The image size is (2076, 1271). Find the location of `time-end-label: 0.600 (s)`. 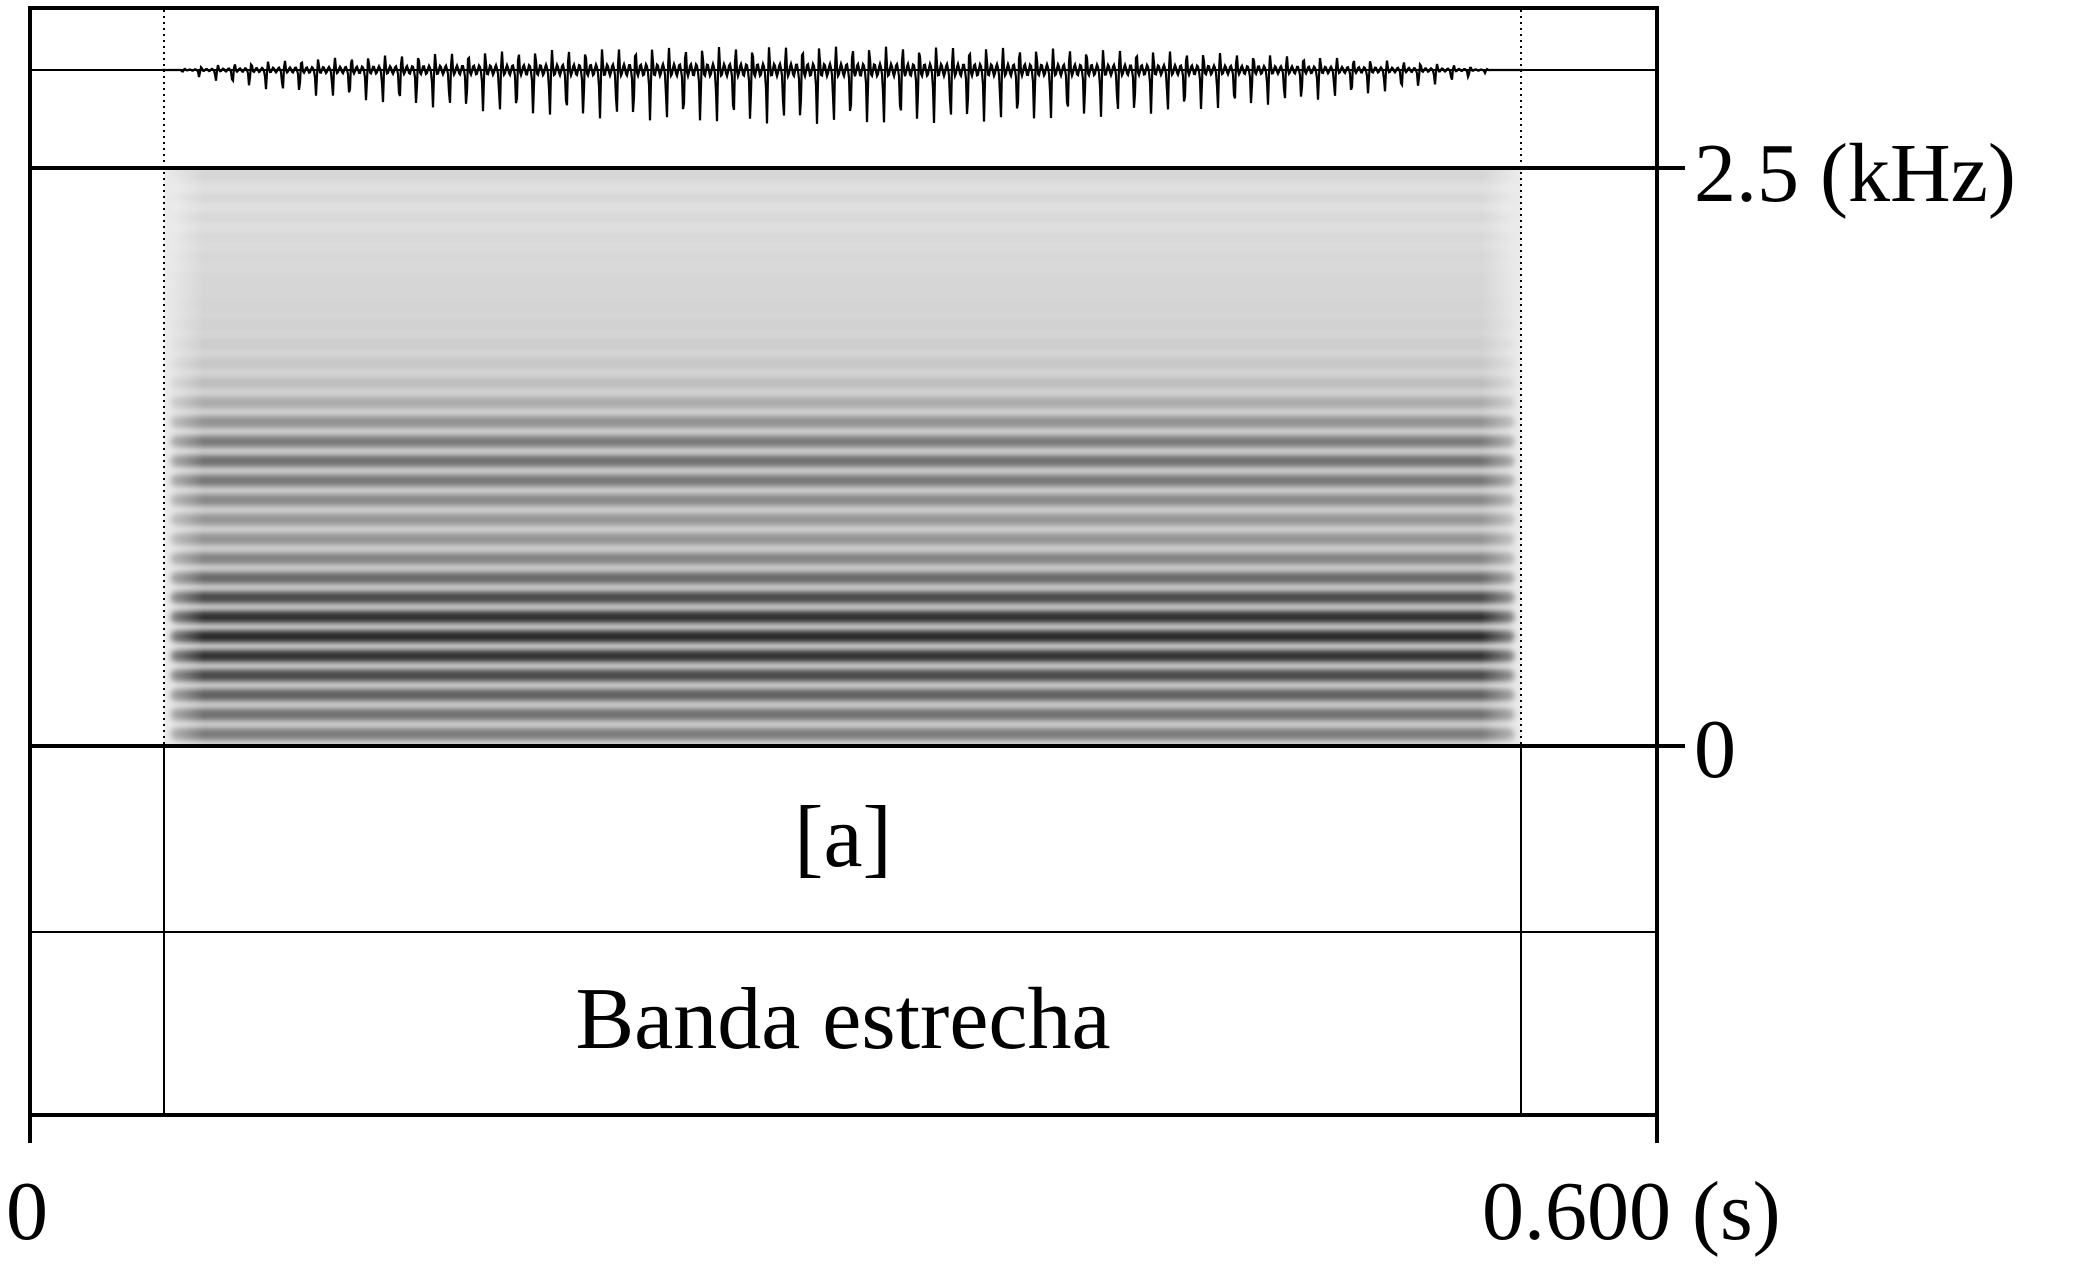

time-end-label: 0.600 (s) is located at coordinates (1631, 1211).